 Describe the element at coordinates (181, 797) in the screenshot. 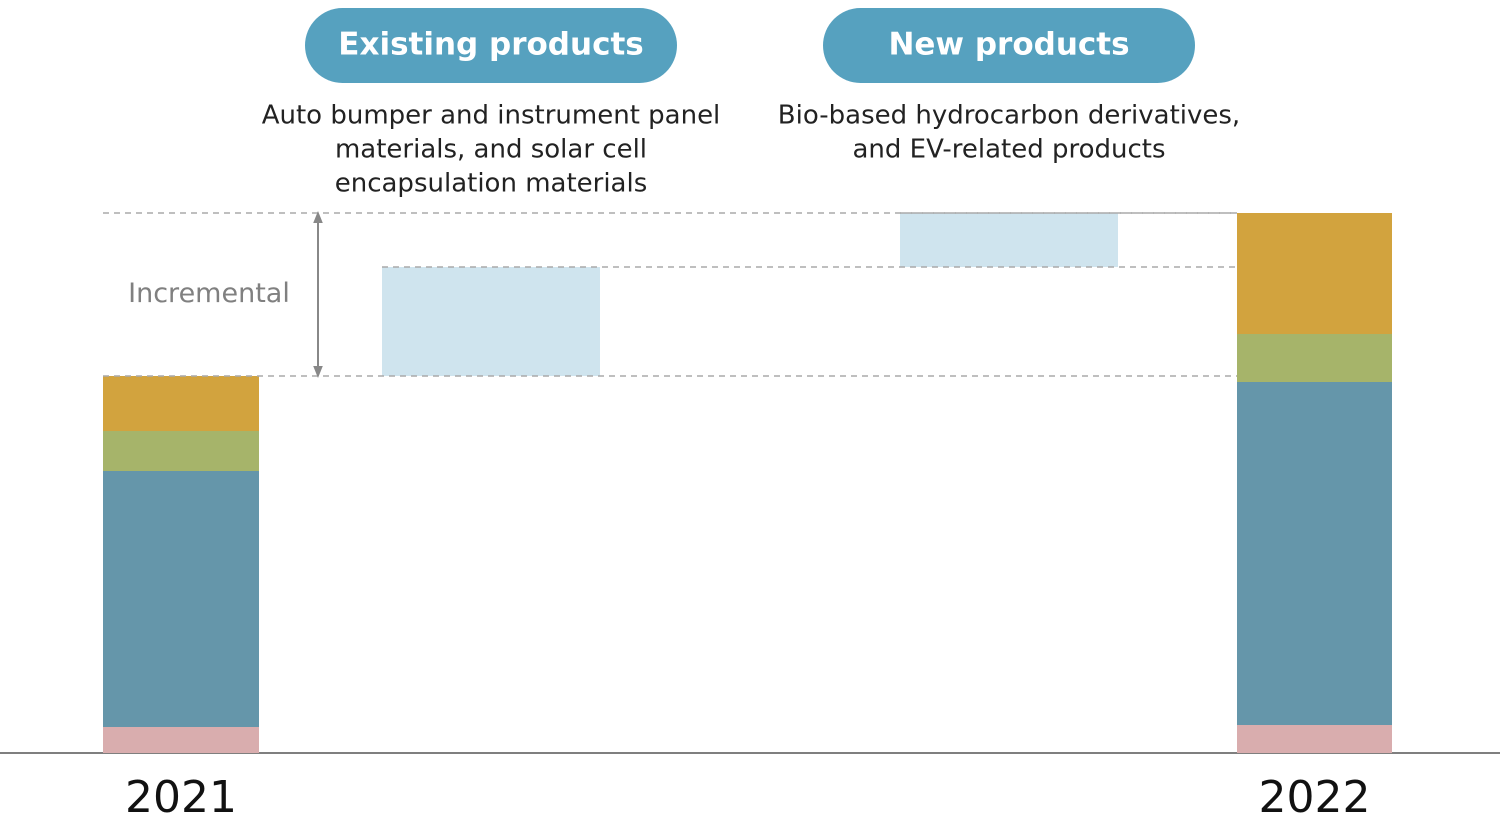

I see `x-tick-label: 2021` at that location.